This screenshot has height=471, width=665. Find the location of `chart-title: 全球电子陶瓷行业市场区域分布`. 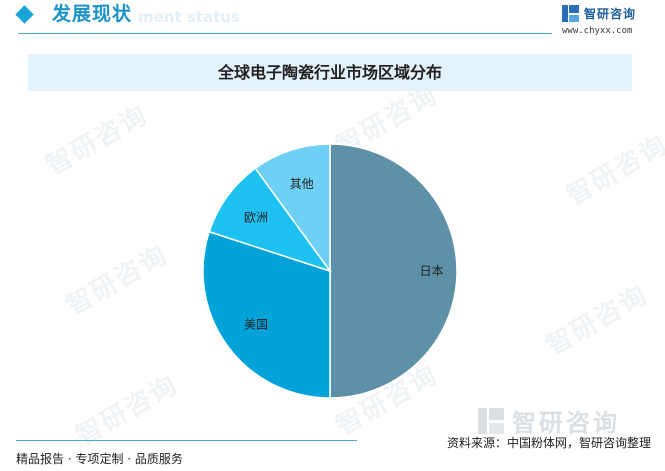

chart-title: 全球电子陶瓷行业市场区域分布 is located at coordinates (329, 72).